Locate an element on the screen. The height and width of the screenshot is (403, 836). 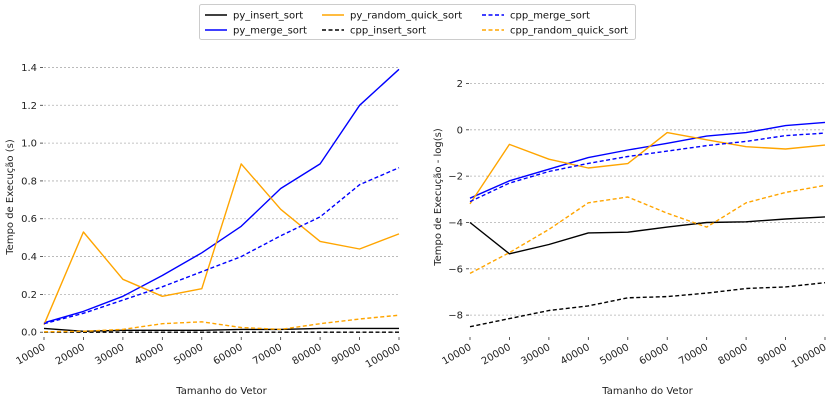
y-tick-label: 1.4 is located at coordinates (29, 68).